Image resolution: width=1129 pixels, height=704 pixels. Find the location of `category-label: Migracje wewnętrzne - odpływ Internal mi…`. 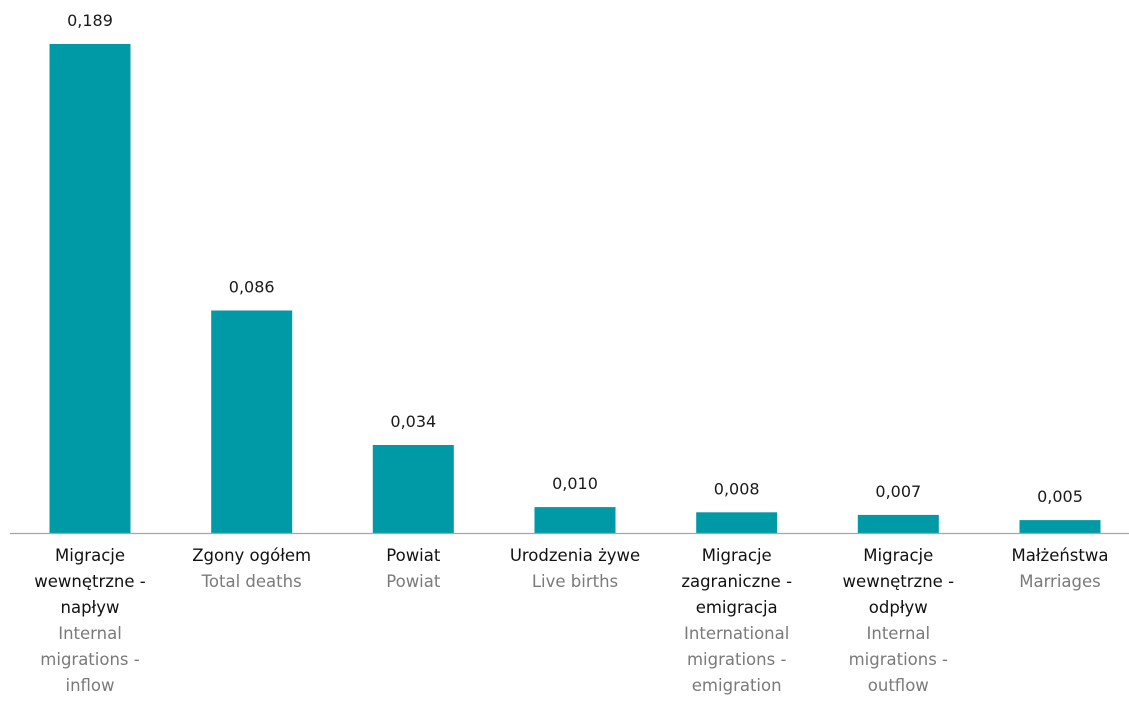

category-label: Migracje wewnętrzne - odpływ Internal mi… is located at coordinates (898, 621).